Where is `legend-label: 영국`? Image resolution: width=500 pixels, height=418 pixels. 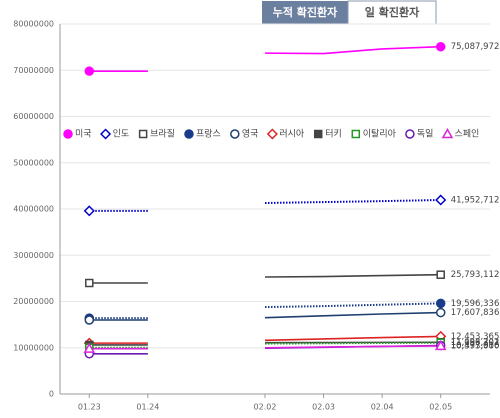 legend-label: 영국 is located at coordinates (250, 134).